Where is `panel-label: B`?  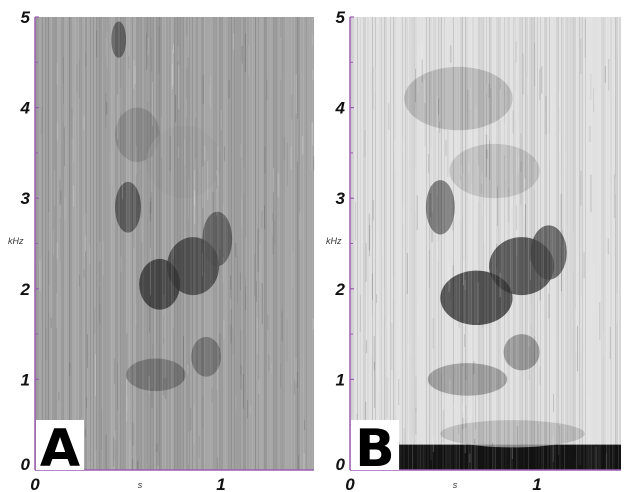
panel-label: B is located at coordinates (375, 449).